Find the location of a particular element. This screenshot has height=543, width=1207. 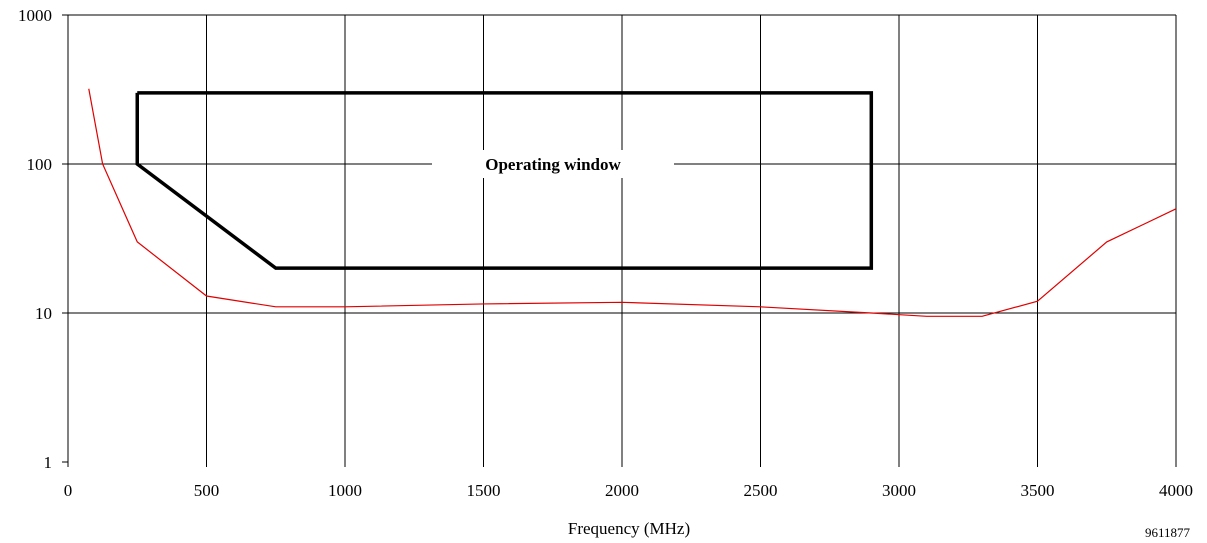

x-tick-label: 2000 is located at coordinates (622, 490).